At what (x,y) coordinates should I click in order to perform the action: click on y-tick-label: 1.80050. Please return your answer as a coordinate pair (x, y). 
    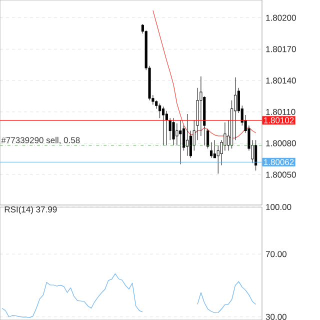
    Looking at the image, I should click on (281, 175).